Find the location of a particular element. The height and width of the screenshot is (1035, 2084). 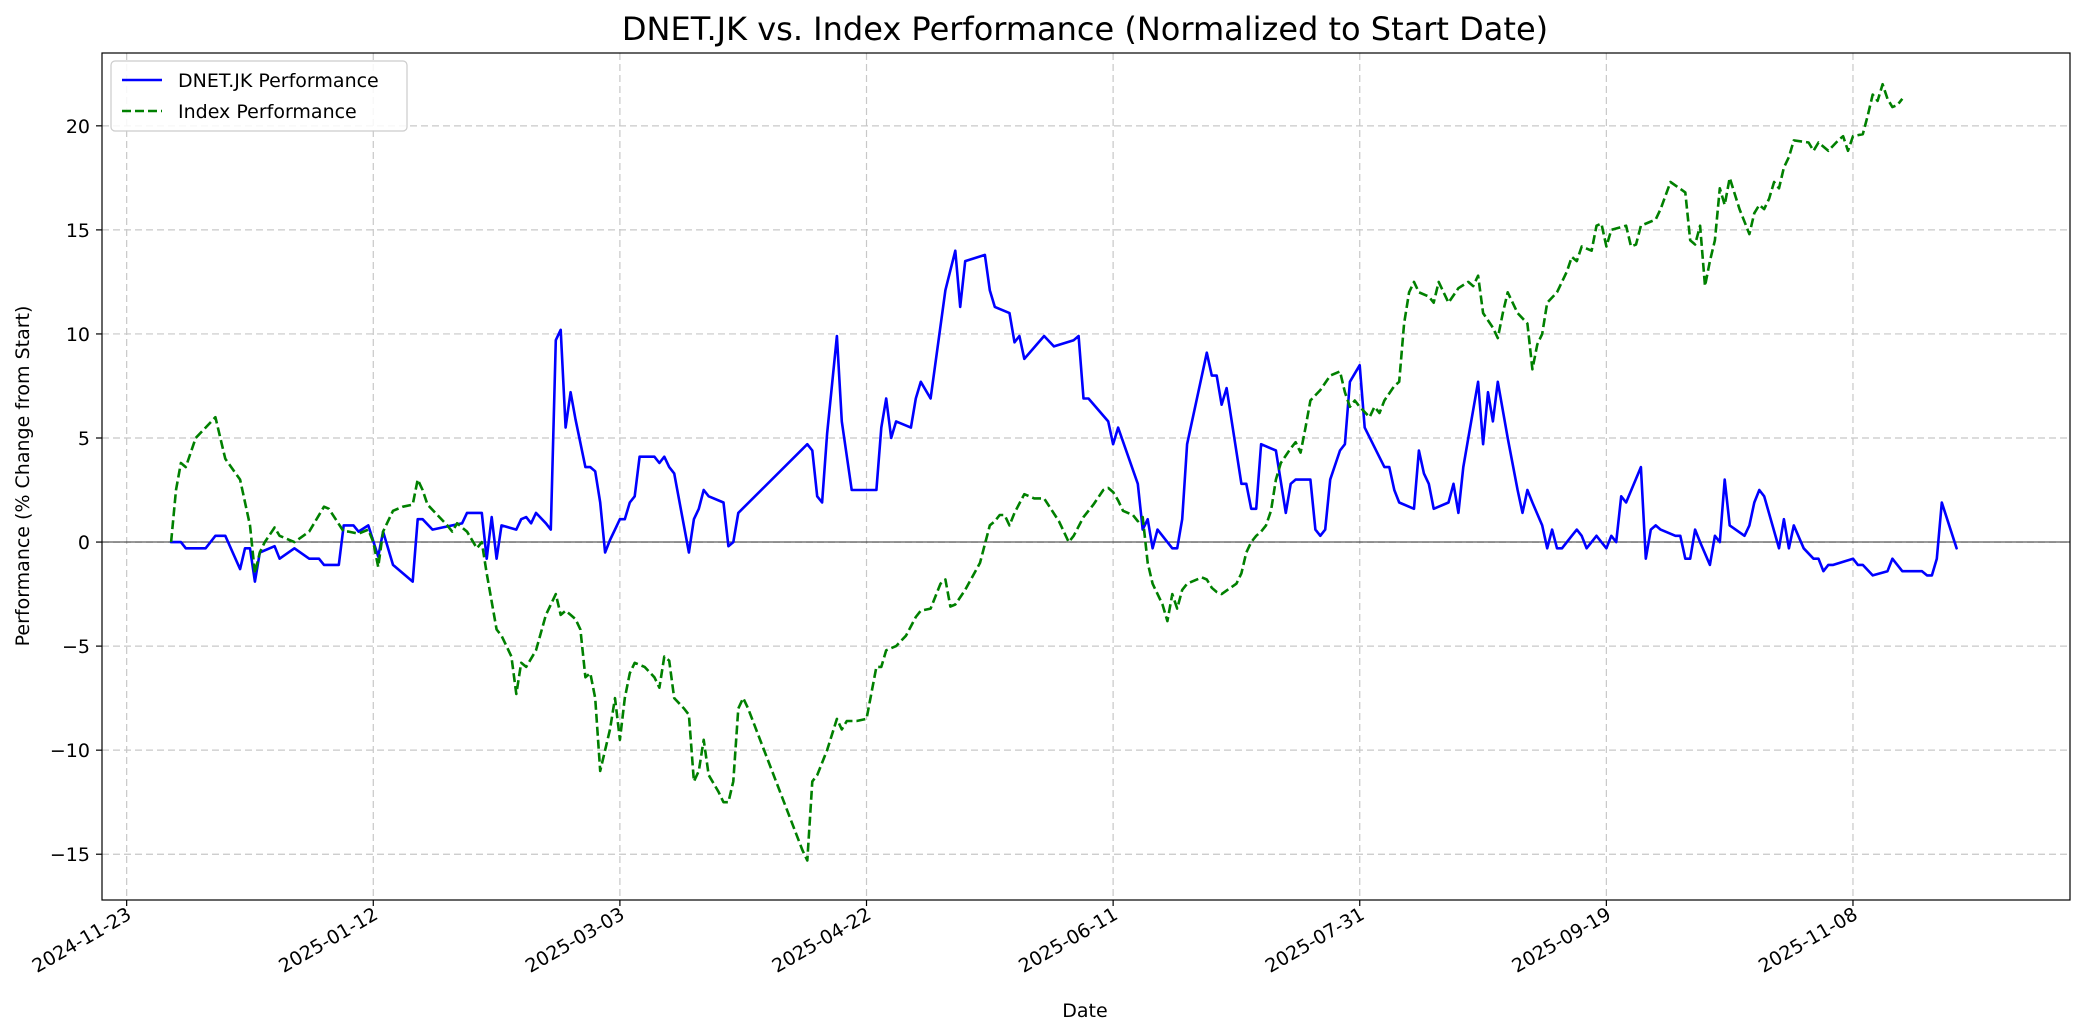

legend-box is located at coordinates (259, 96).